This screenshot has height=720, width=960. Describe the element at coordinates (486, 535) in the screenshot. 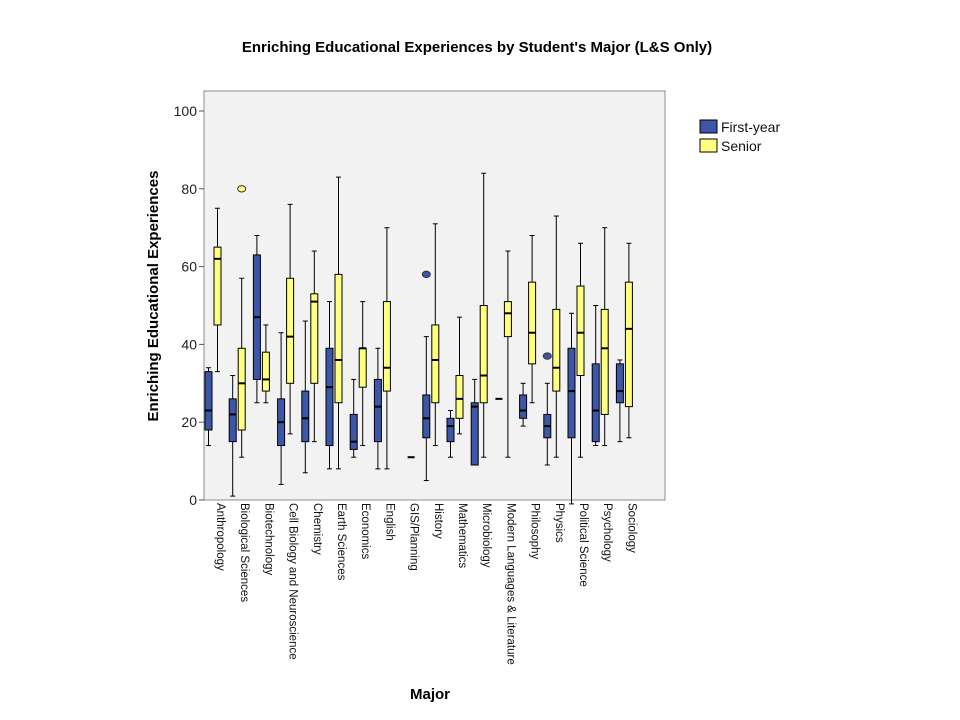

I see `x-category-label: Microbiology` at that location.